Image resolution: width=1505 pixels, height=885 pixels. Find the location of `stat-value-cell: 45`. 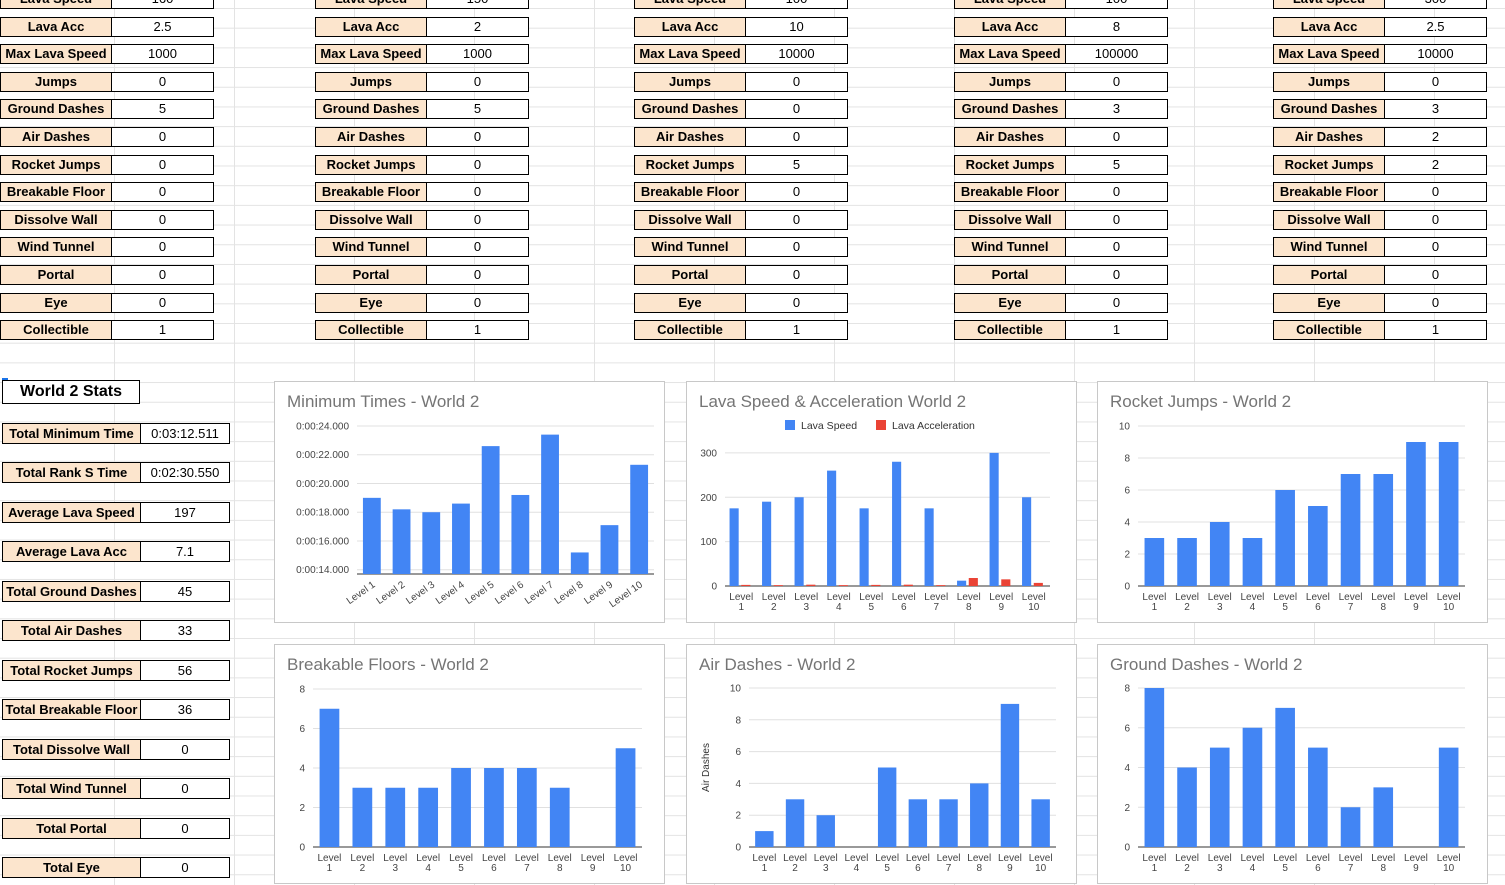

stat-value-cell: 45 is located at coordinates (185, 591).